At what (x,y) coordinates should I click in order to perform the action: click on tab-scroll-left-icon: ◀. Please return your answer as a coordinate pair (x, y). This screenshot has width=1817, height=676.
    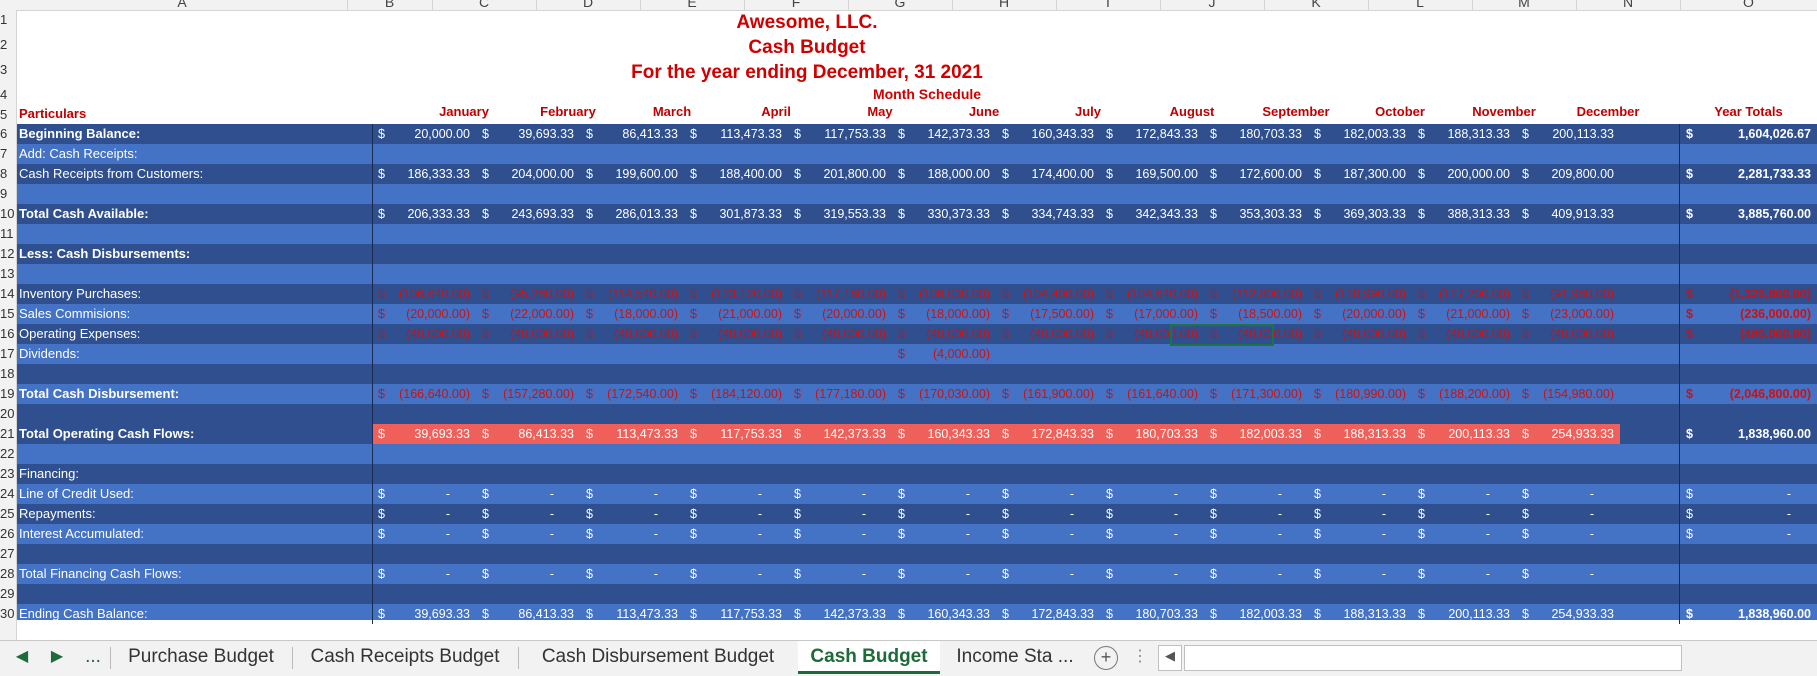
    Looking at the image, I should click on (22, 656).